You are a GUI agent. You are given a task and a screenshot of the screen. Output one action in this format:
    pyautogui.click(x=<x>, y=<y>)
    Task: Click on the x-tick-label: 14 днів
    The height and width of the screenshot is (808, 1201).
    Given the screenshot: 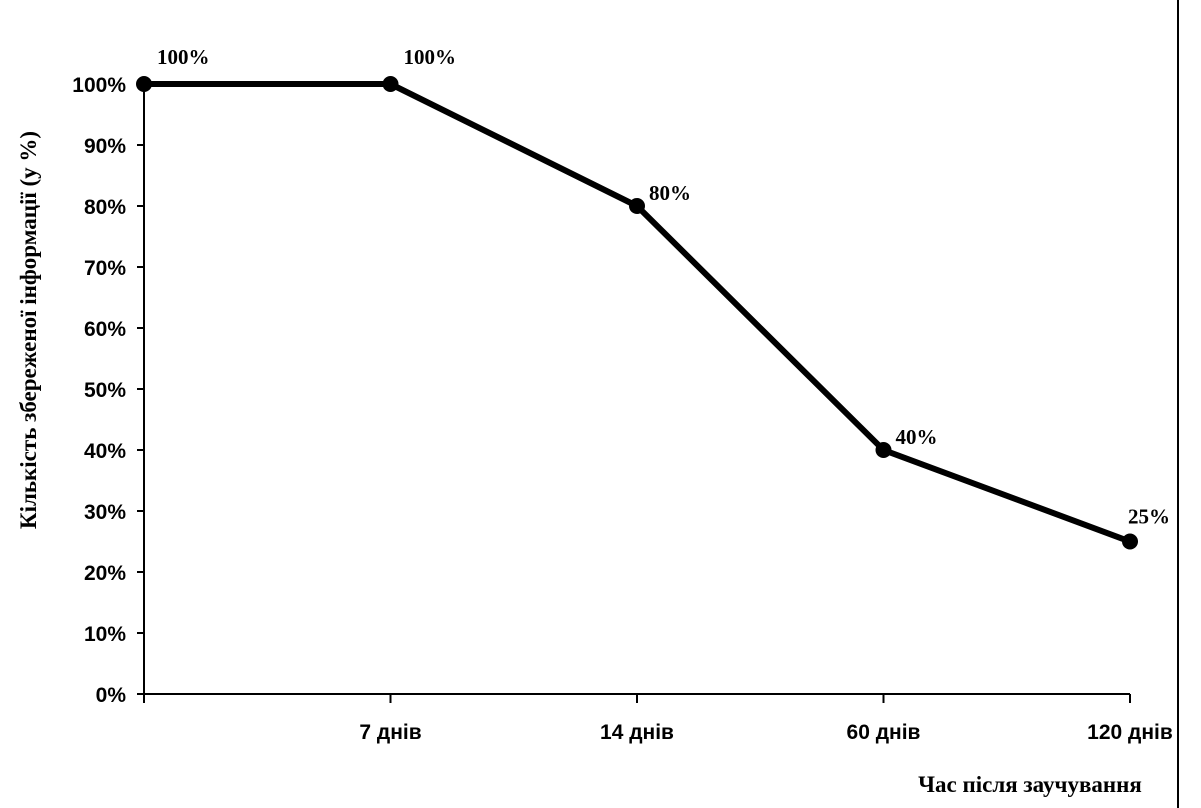 What is the action you would take?
    pyautogui.click(x=637, y=732)
    